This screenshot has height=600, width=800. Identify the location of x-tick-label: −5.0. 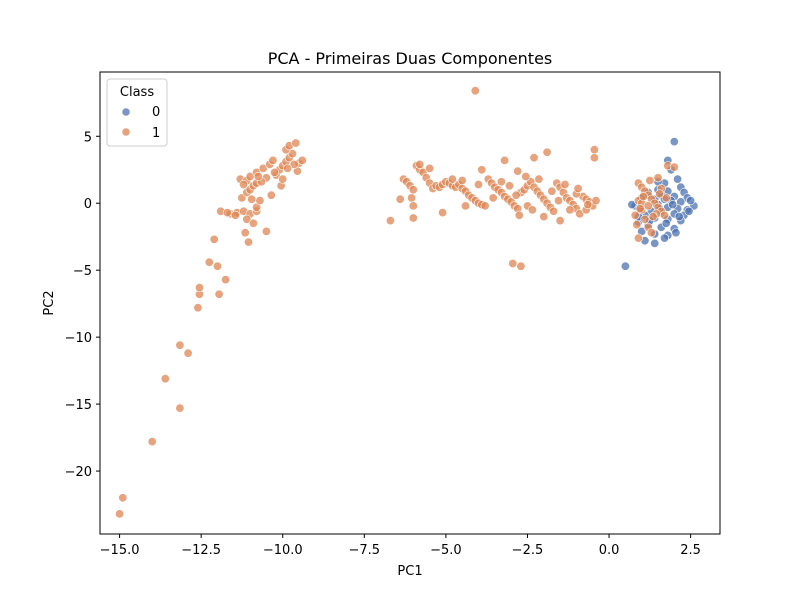
(446, 550).